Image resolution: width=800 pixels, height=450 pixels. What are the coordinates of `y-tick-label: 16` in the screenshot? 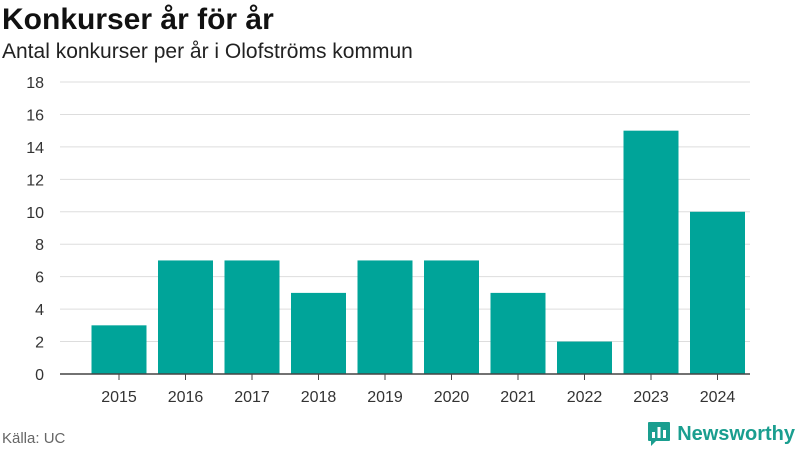 It's located at (35, 115).